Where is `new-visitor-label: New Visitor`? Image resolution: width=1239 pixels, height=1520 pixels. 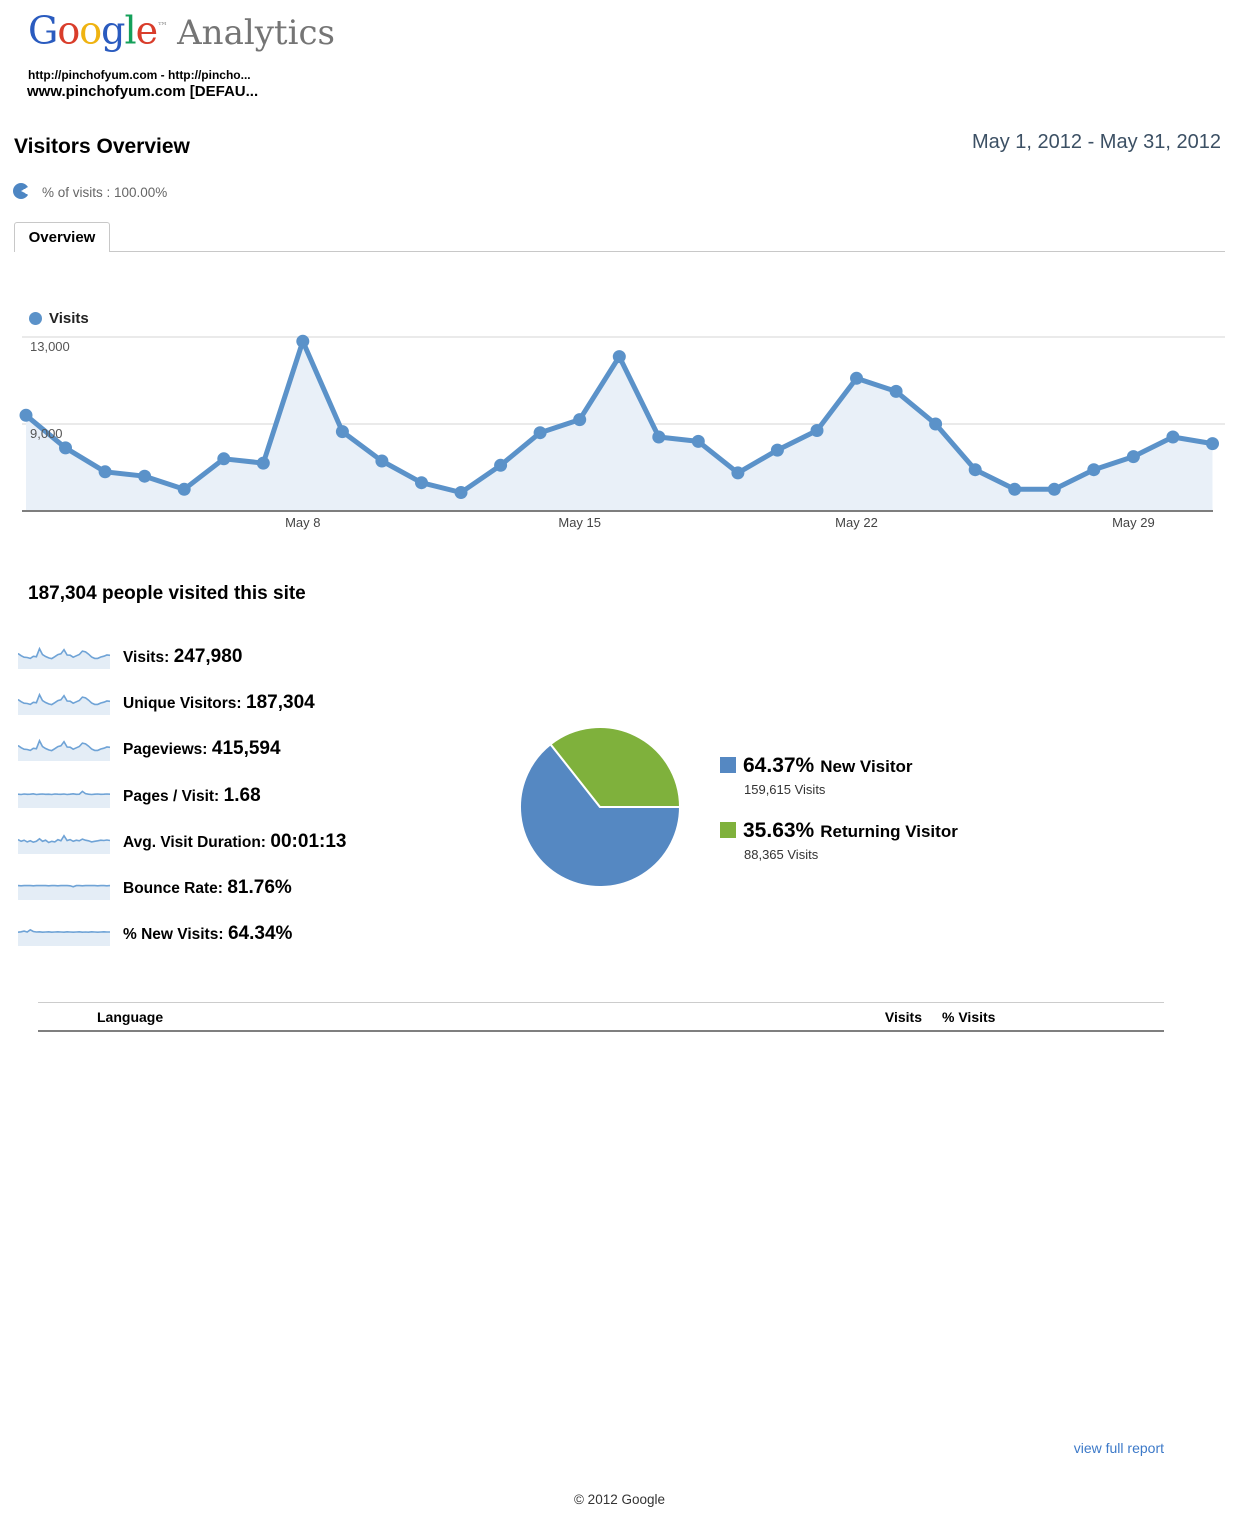
new-visitor-label: New Visitor is located at coordinates (866, 766).